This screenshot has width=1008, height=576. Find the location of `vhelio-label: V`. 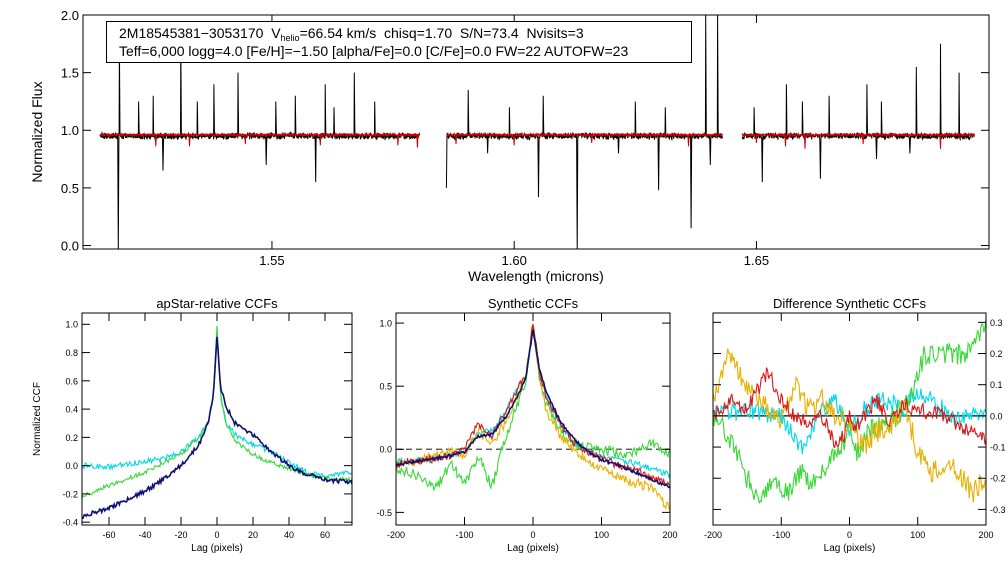

vhelio-label: V is located at coordinates (276, 33).